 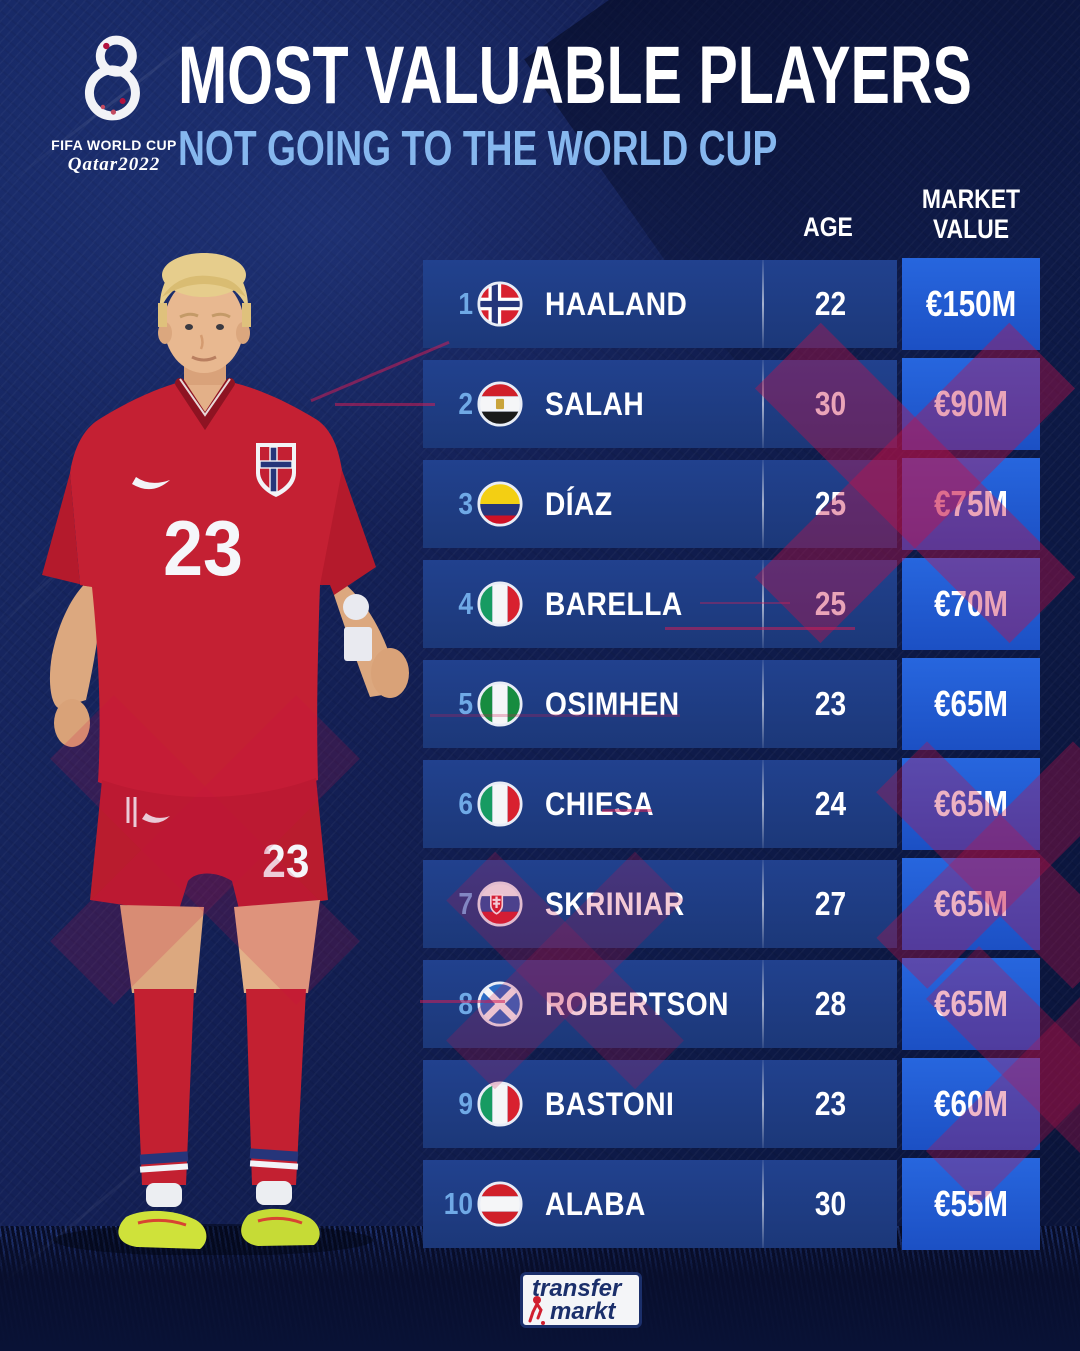 I want to click on qatar-2022-wordmark: Qatar2022, so click(x=114, y=164).